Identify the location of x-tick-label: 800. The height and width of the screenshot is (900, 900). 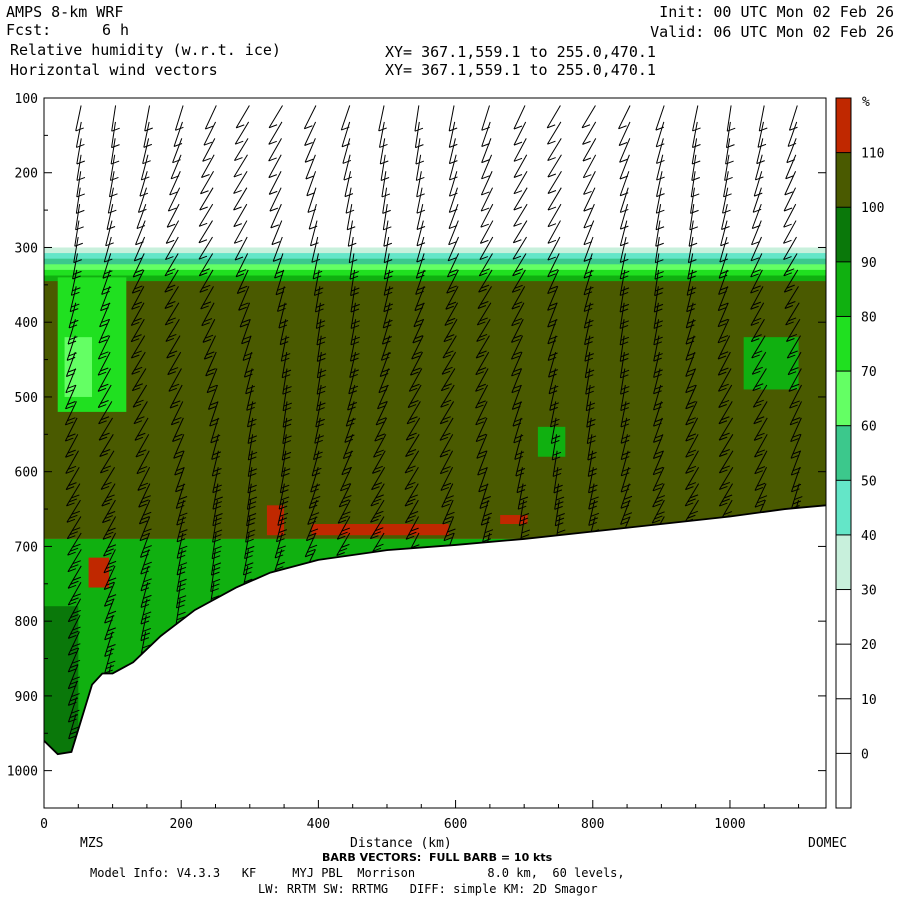
(592, 824).